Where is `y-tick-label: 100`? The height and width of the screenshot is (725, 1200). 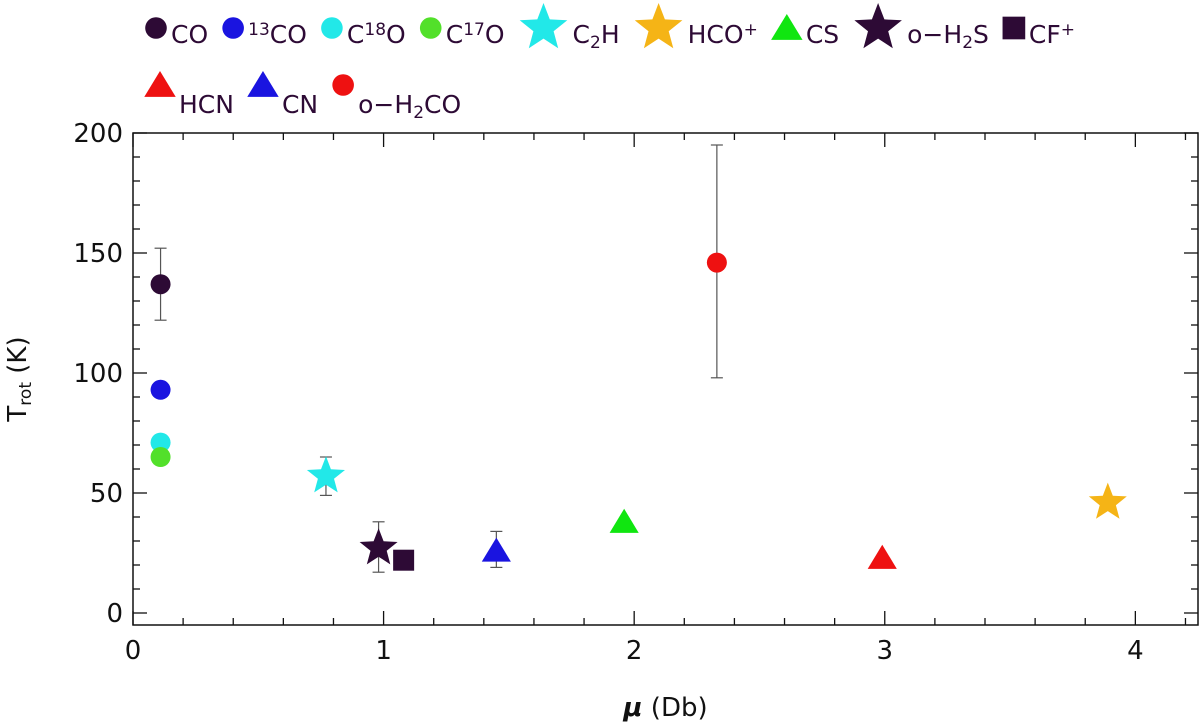
y-tick-label: 100 is located at coordinates (98, 374).